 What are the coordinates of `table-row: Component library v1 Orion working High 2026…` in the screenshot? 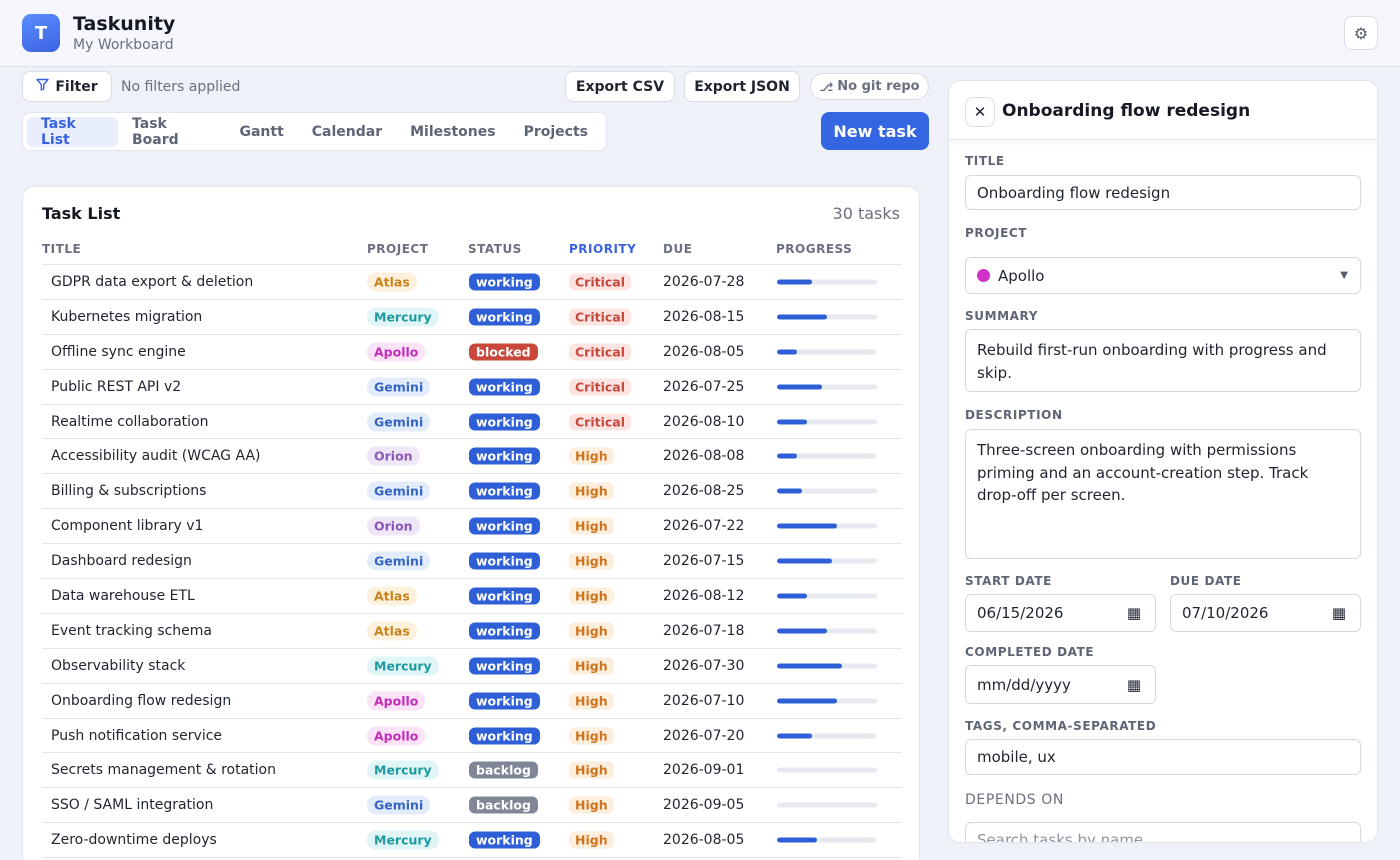 It's located at (472, 527).